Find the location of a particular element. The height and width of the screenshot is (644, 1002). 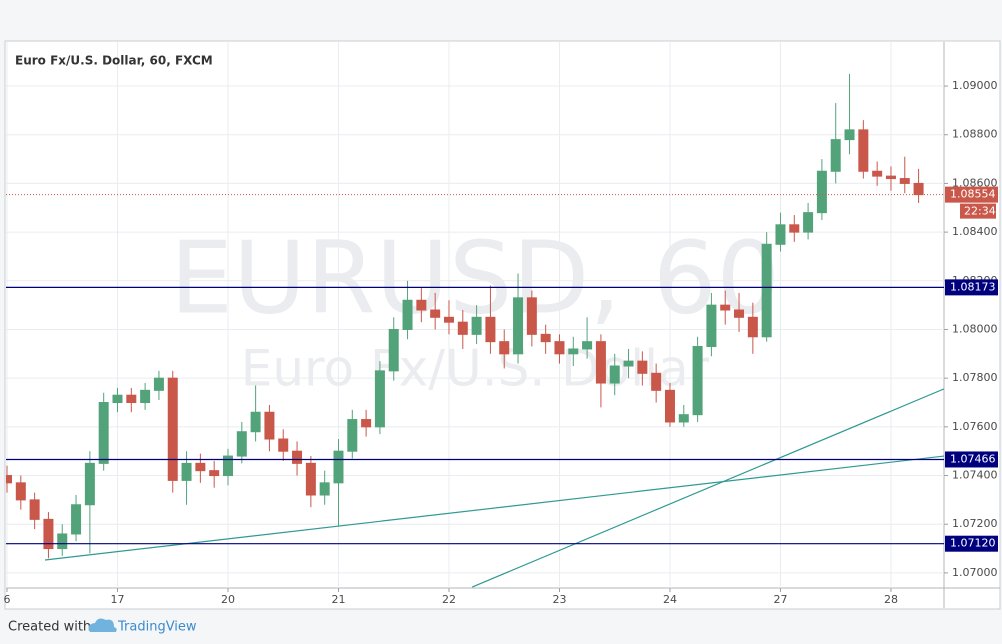

last-price-box is located at coordinates (971, 194).